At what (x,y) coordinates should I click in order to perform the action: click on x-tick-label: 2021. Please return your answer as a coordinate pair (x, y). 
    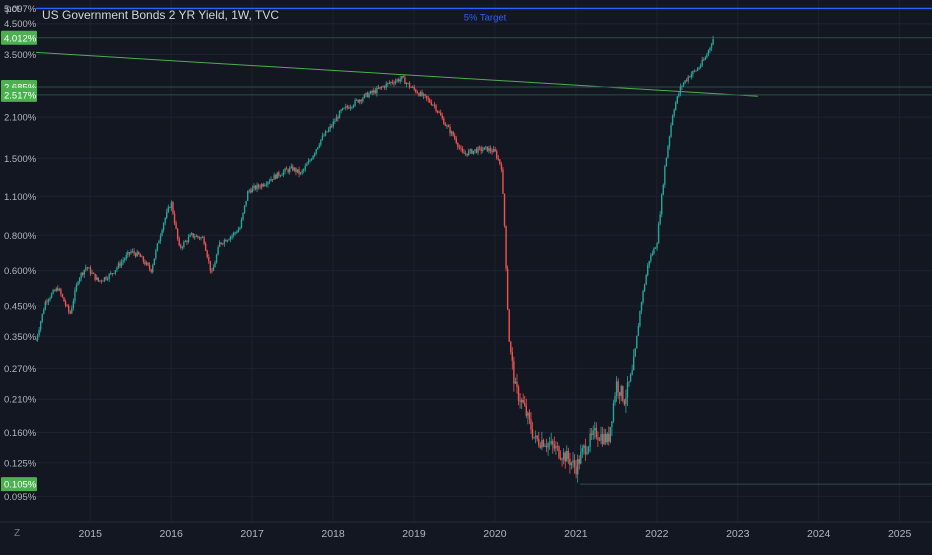
    Looking at the image, I should click on (576, 534).